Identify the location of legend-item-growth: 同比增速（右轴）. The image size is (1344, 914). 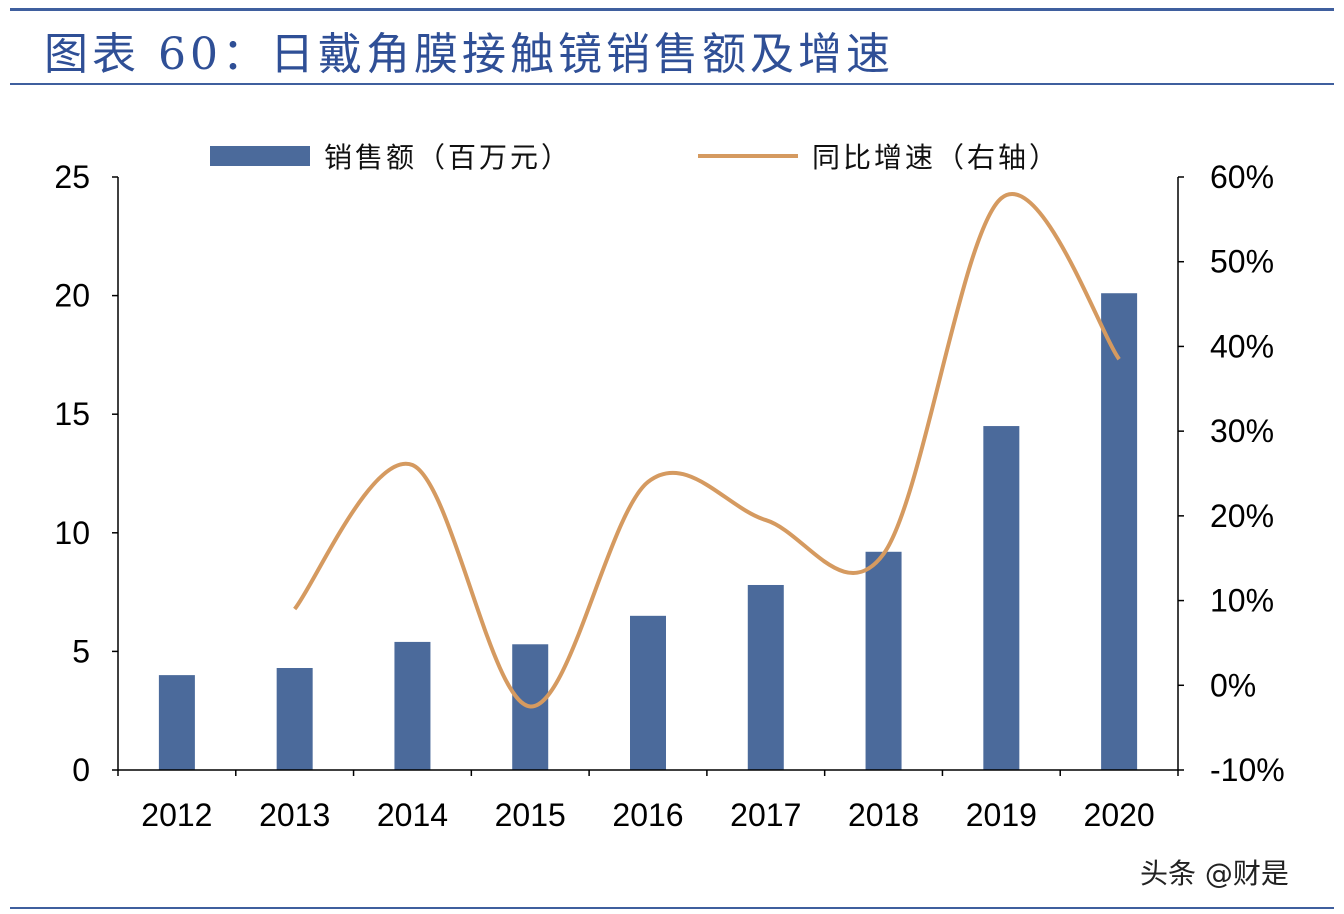
(879, 156).